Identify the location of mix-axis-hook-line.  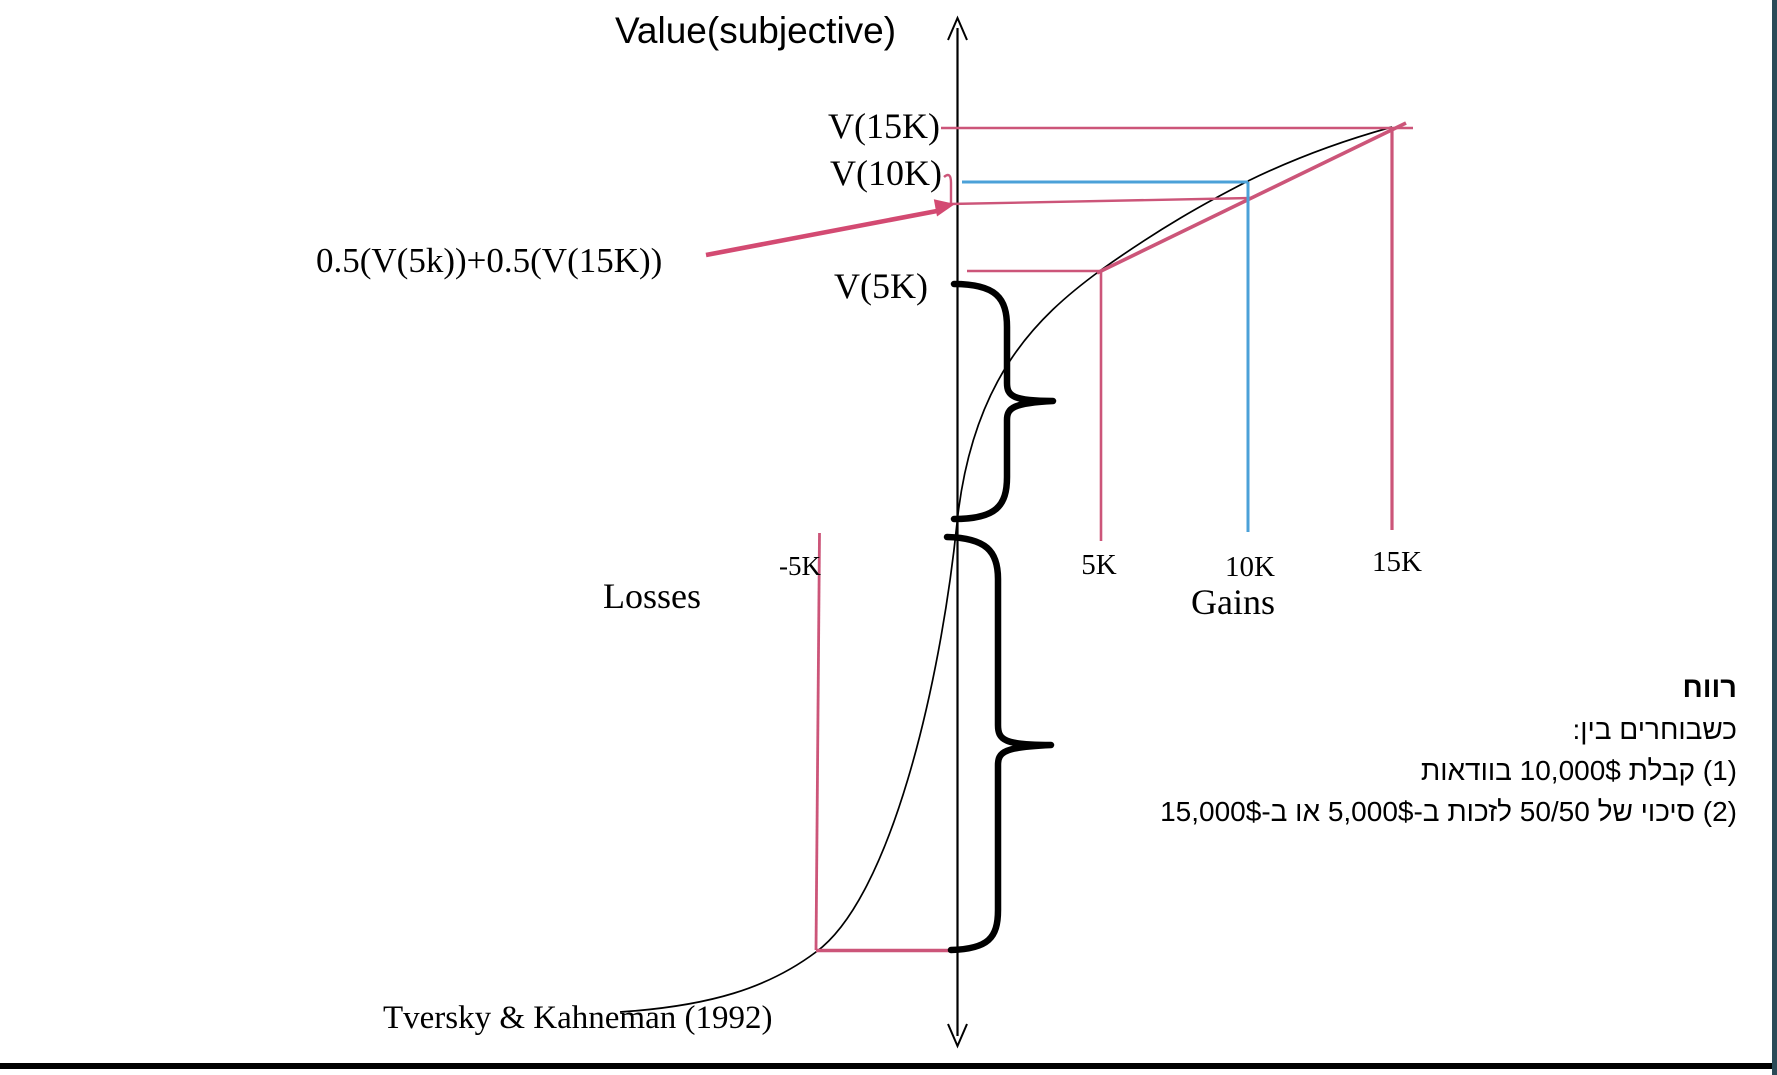
(948, 189).